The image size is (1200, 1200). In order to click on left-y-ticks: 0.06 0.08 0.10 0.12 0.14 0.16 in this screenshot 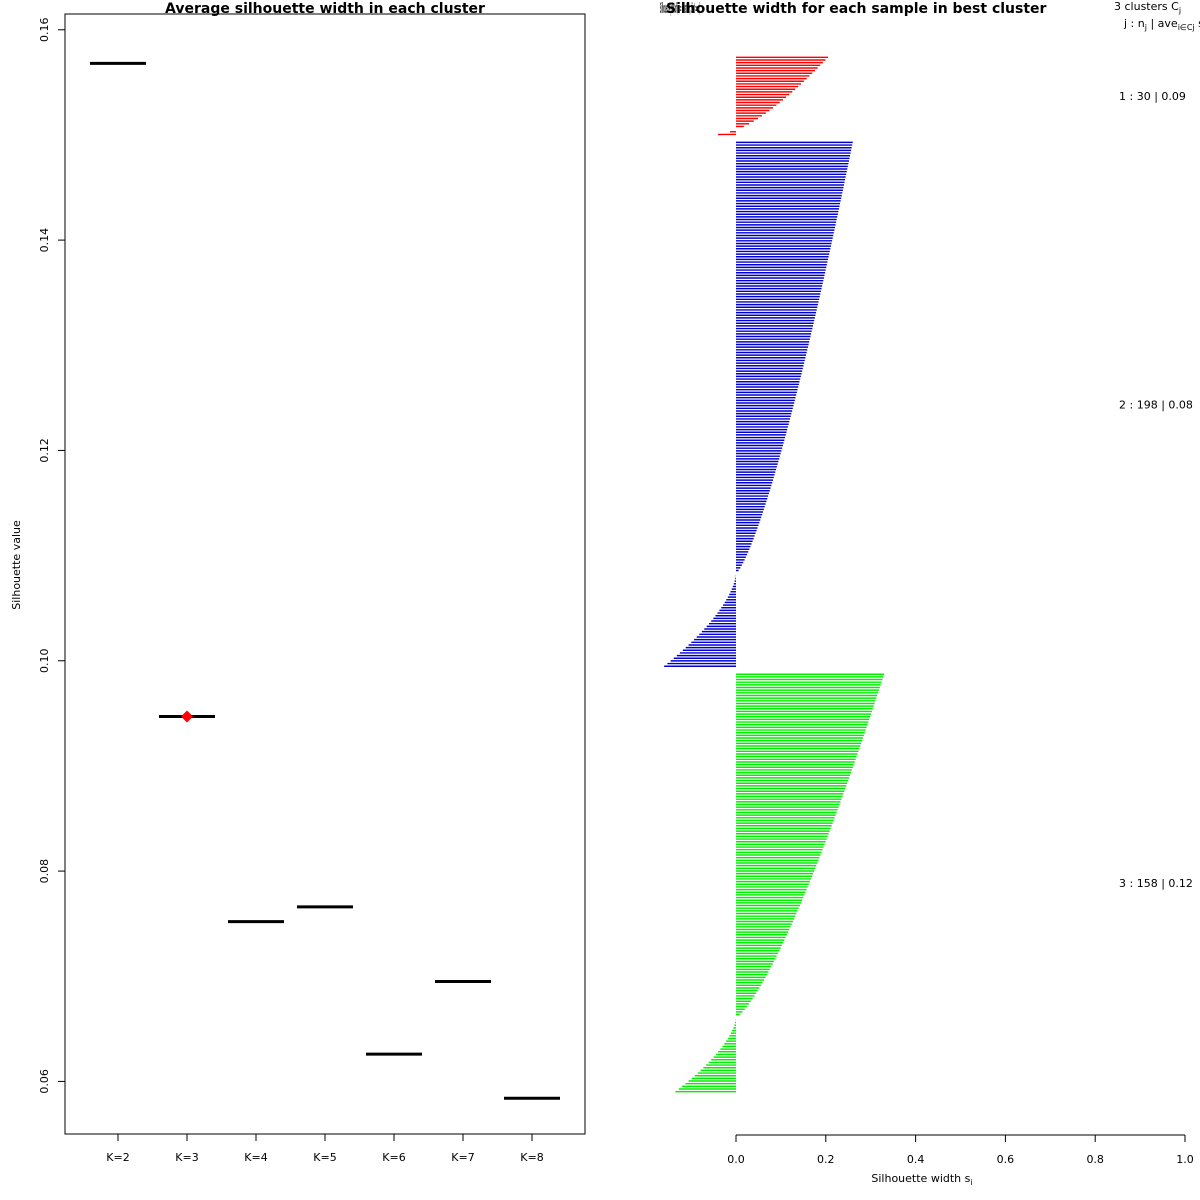, I will do `click(51, 556)`.